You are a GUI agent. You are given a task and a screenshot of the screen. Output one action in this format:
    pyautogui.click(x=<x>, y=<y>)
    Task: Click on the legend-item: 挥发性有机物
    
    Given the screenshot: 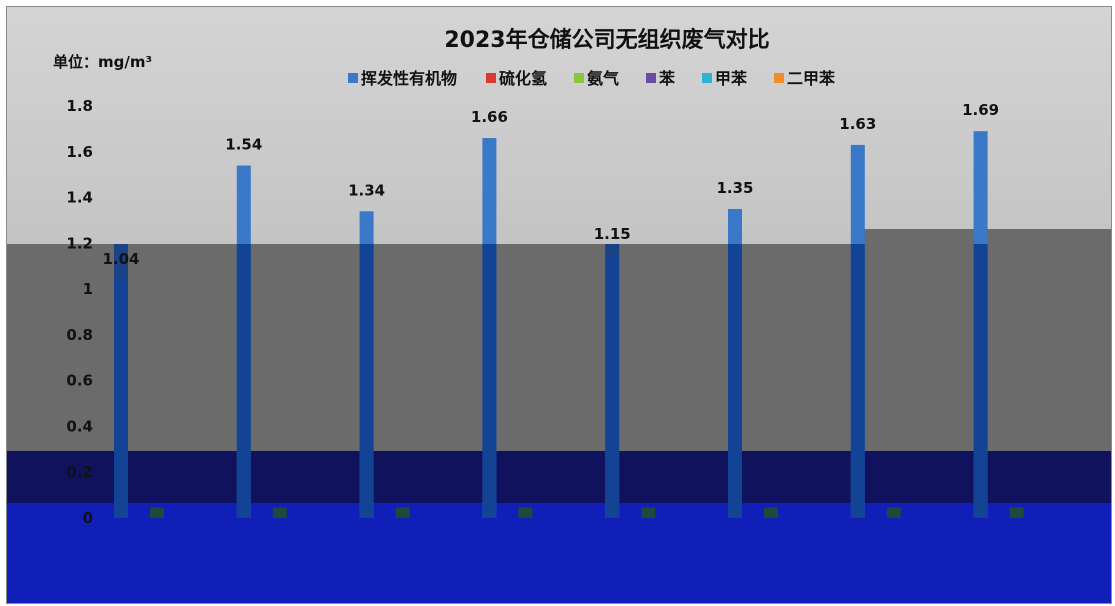 What is the action you would take?
    pyautogui.click(x=402, y=78)
    